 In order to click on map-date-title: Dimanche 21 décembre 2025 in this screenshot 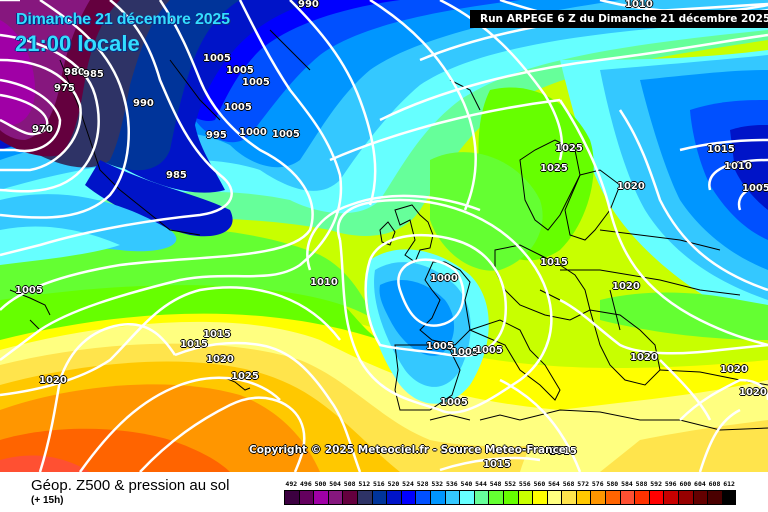, I will do `click(123, 19)`.